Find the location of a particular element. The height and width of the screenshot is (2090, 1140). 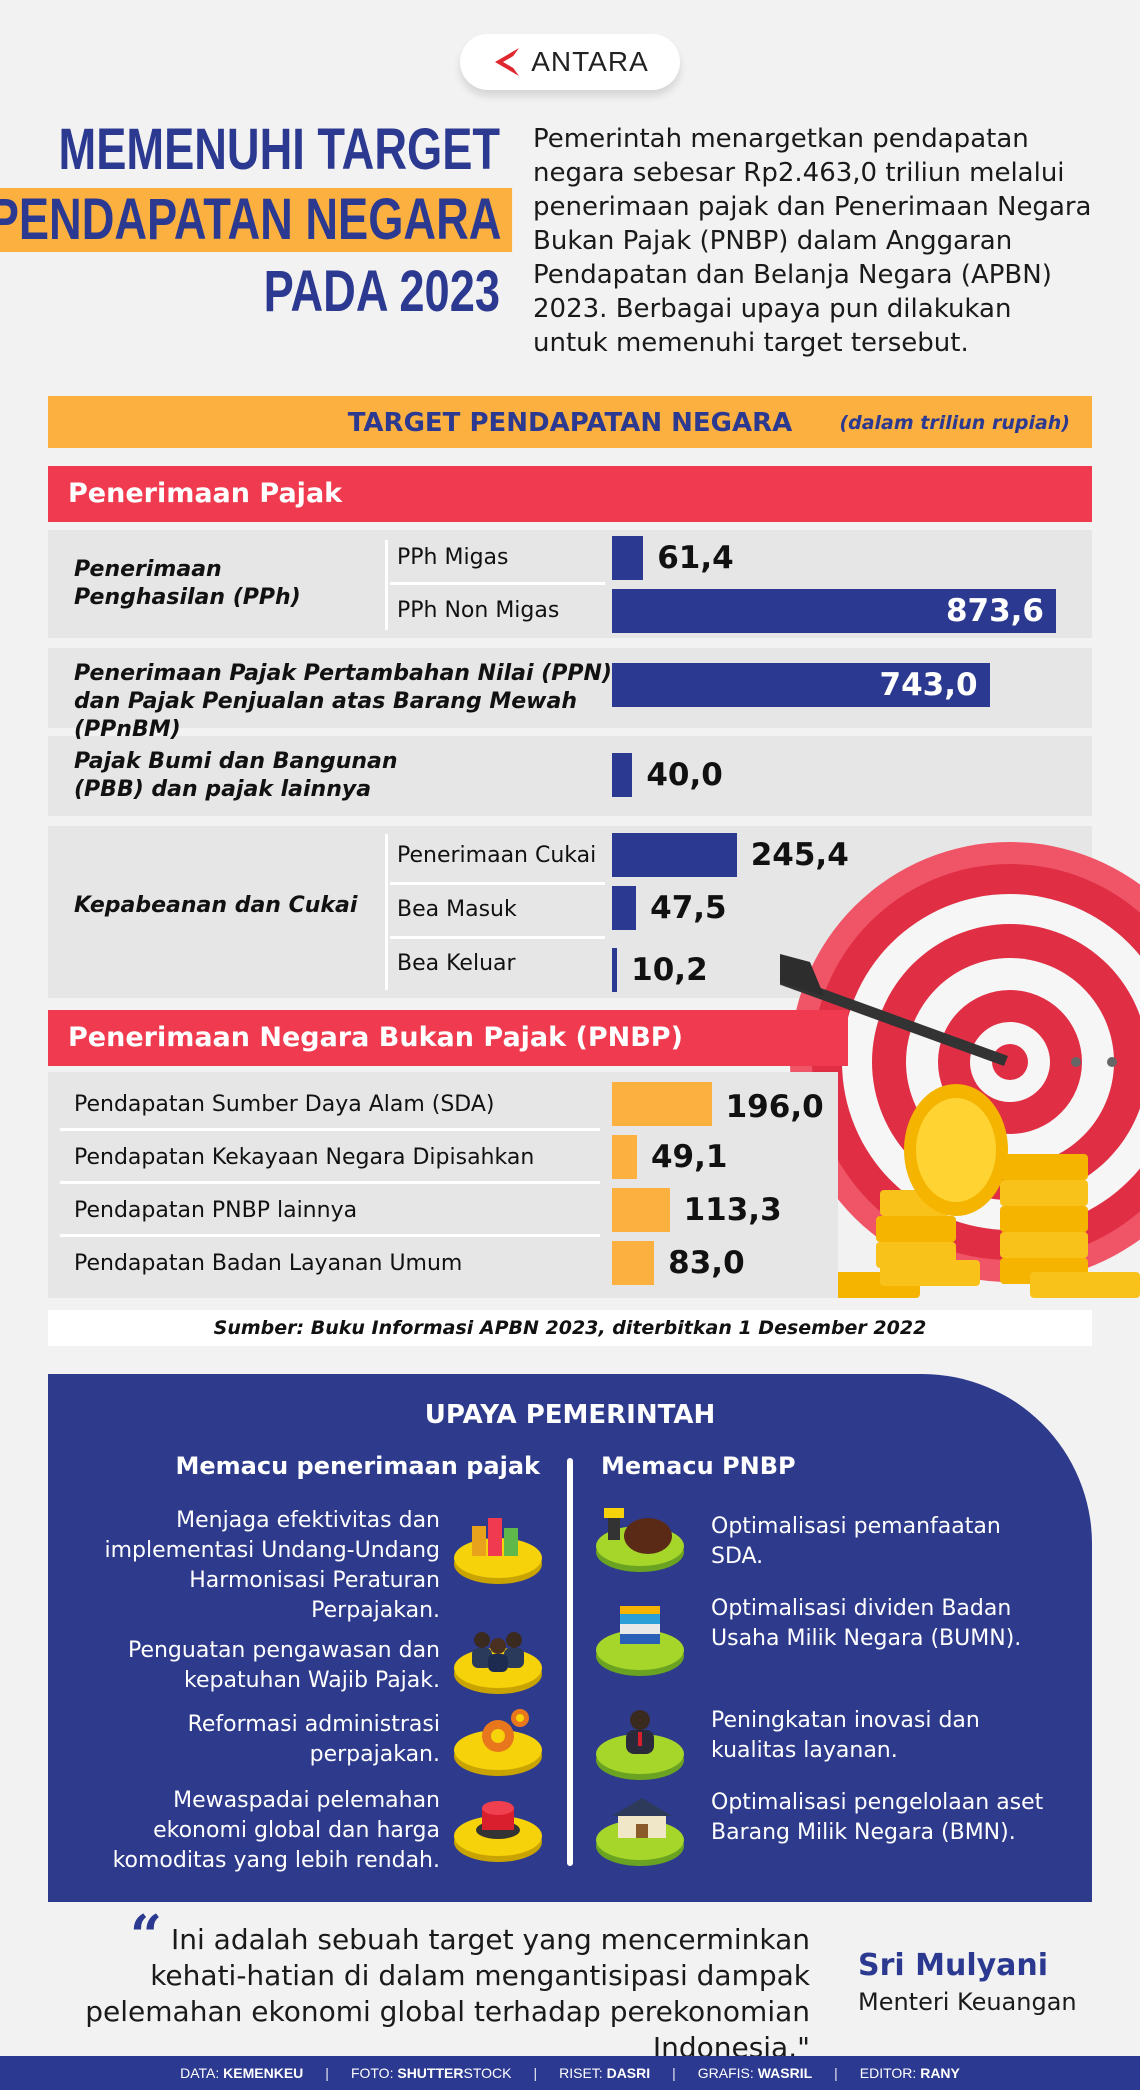

antara-mark-icon is located at coordinates (507, 62).